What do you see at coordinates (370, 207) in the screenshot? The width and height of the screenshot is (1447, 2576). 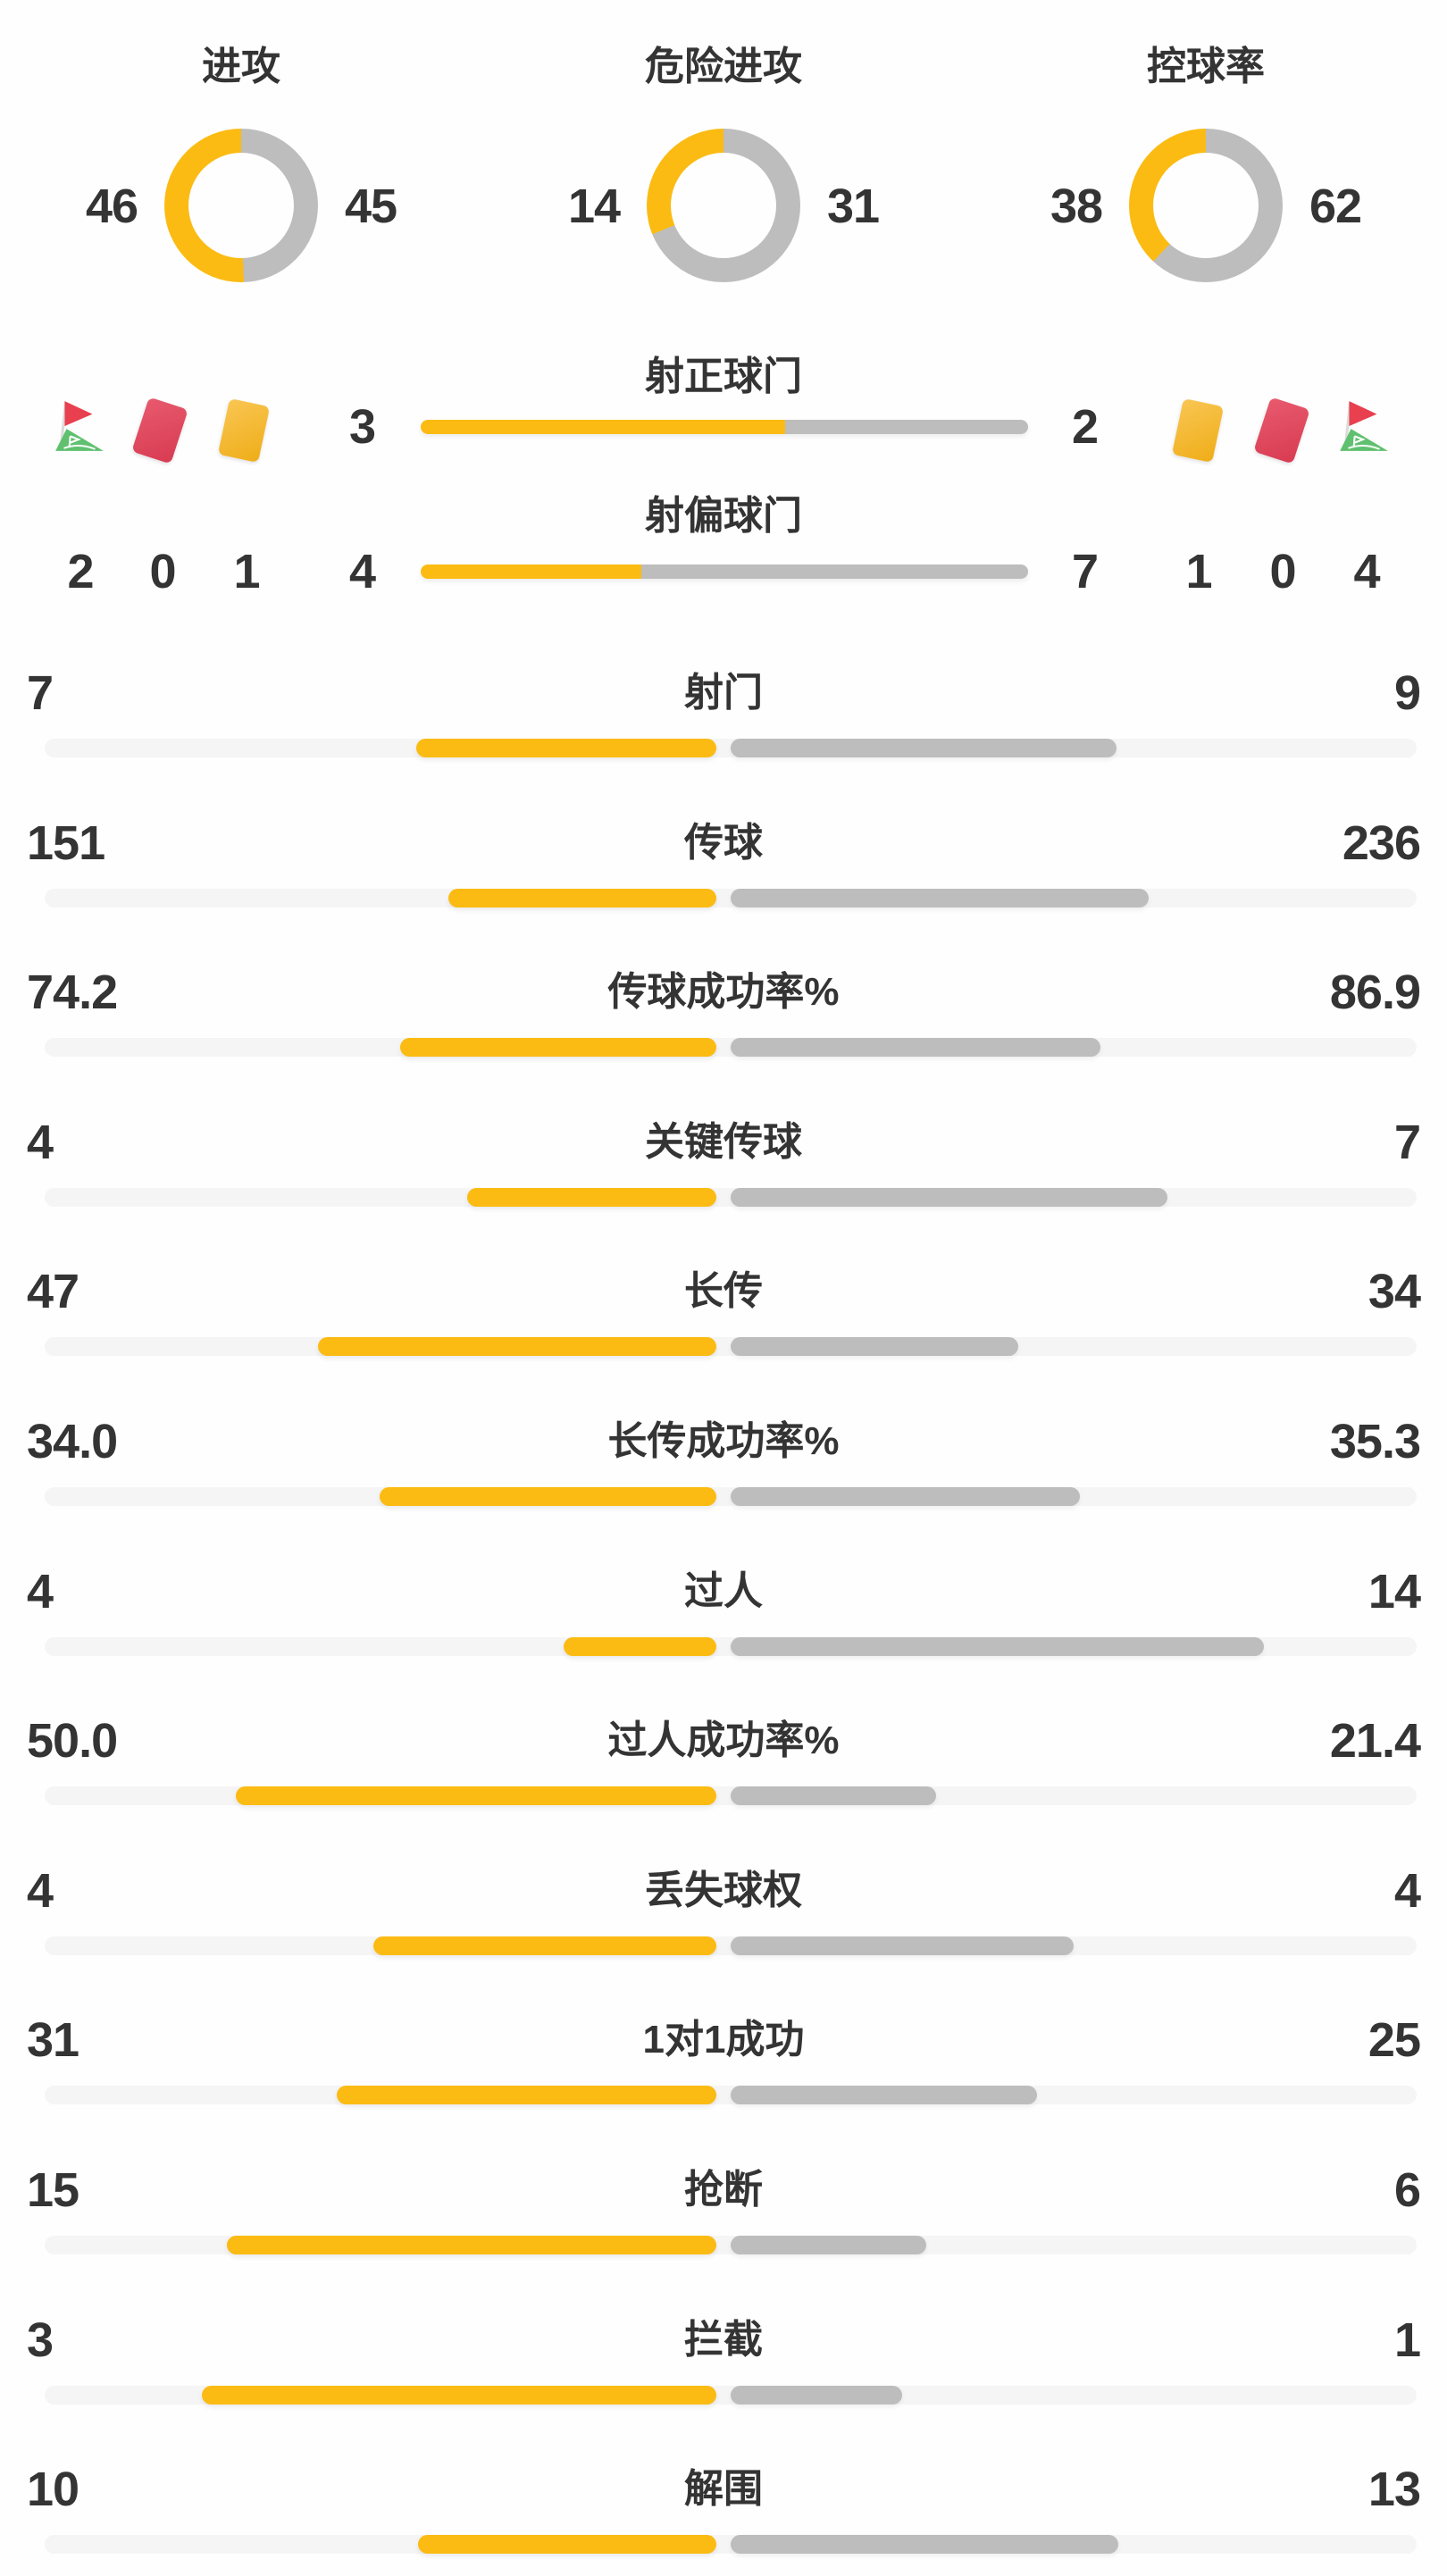 I see `donut-away-value: 45` at bounding box center [370, 207].